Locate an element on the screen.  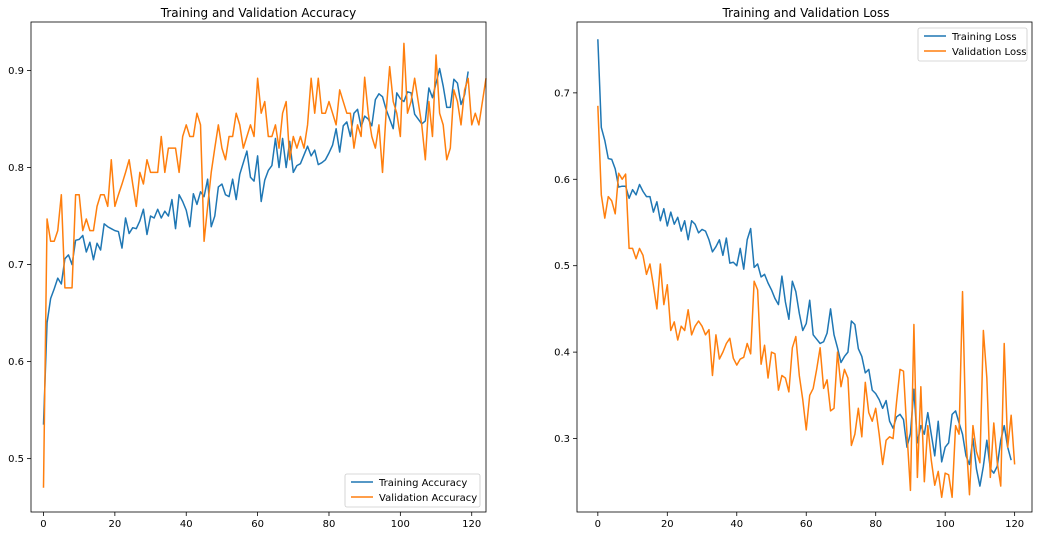
legend-label-validation-accuracy: Validation Accuracy is located at coordinates (428, 498).